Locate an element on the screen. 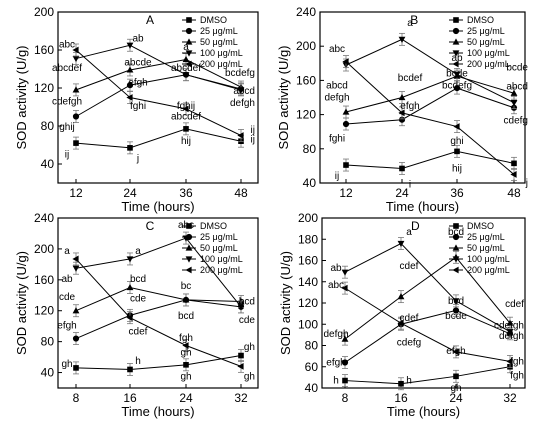 This screenshot has width=550, height=421. x-tick-label: 8 is located at coordinates (345, 398).